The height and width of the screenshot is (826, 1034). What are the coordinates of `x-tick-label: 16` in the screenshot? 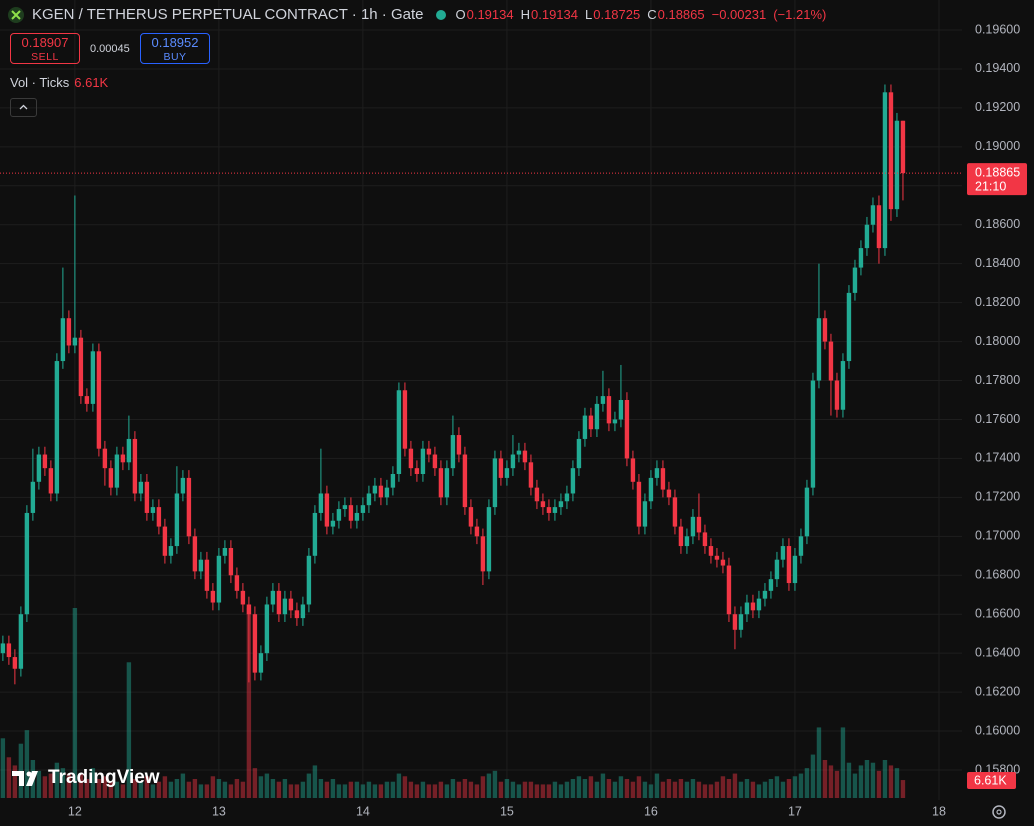 It's located at (651, 811).